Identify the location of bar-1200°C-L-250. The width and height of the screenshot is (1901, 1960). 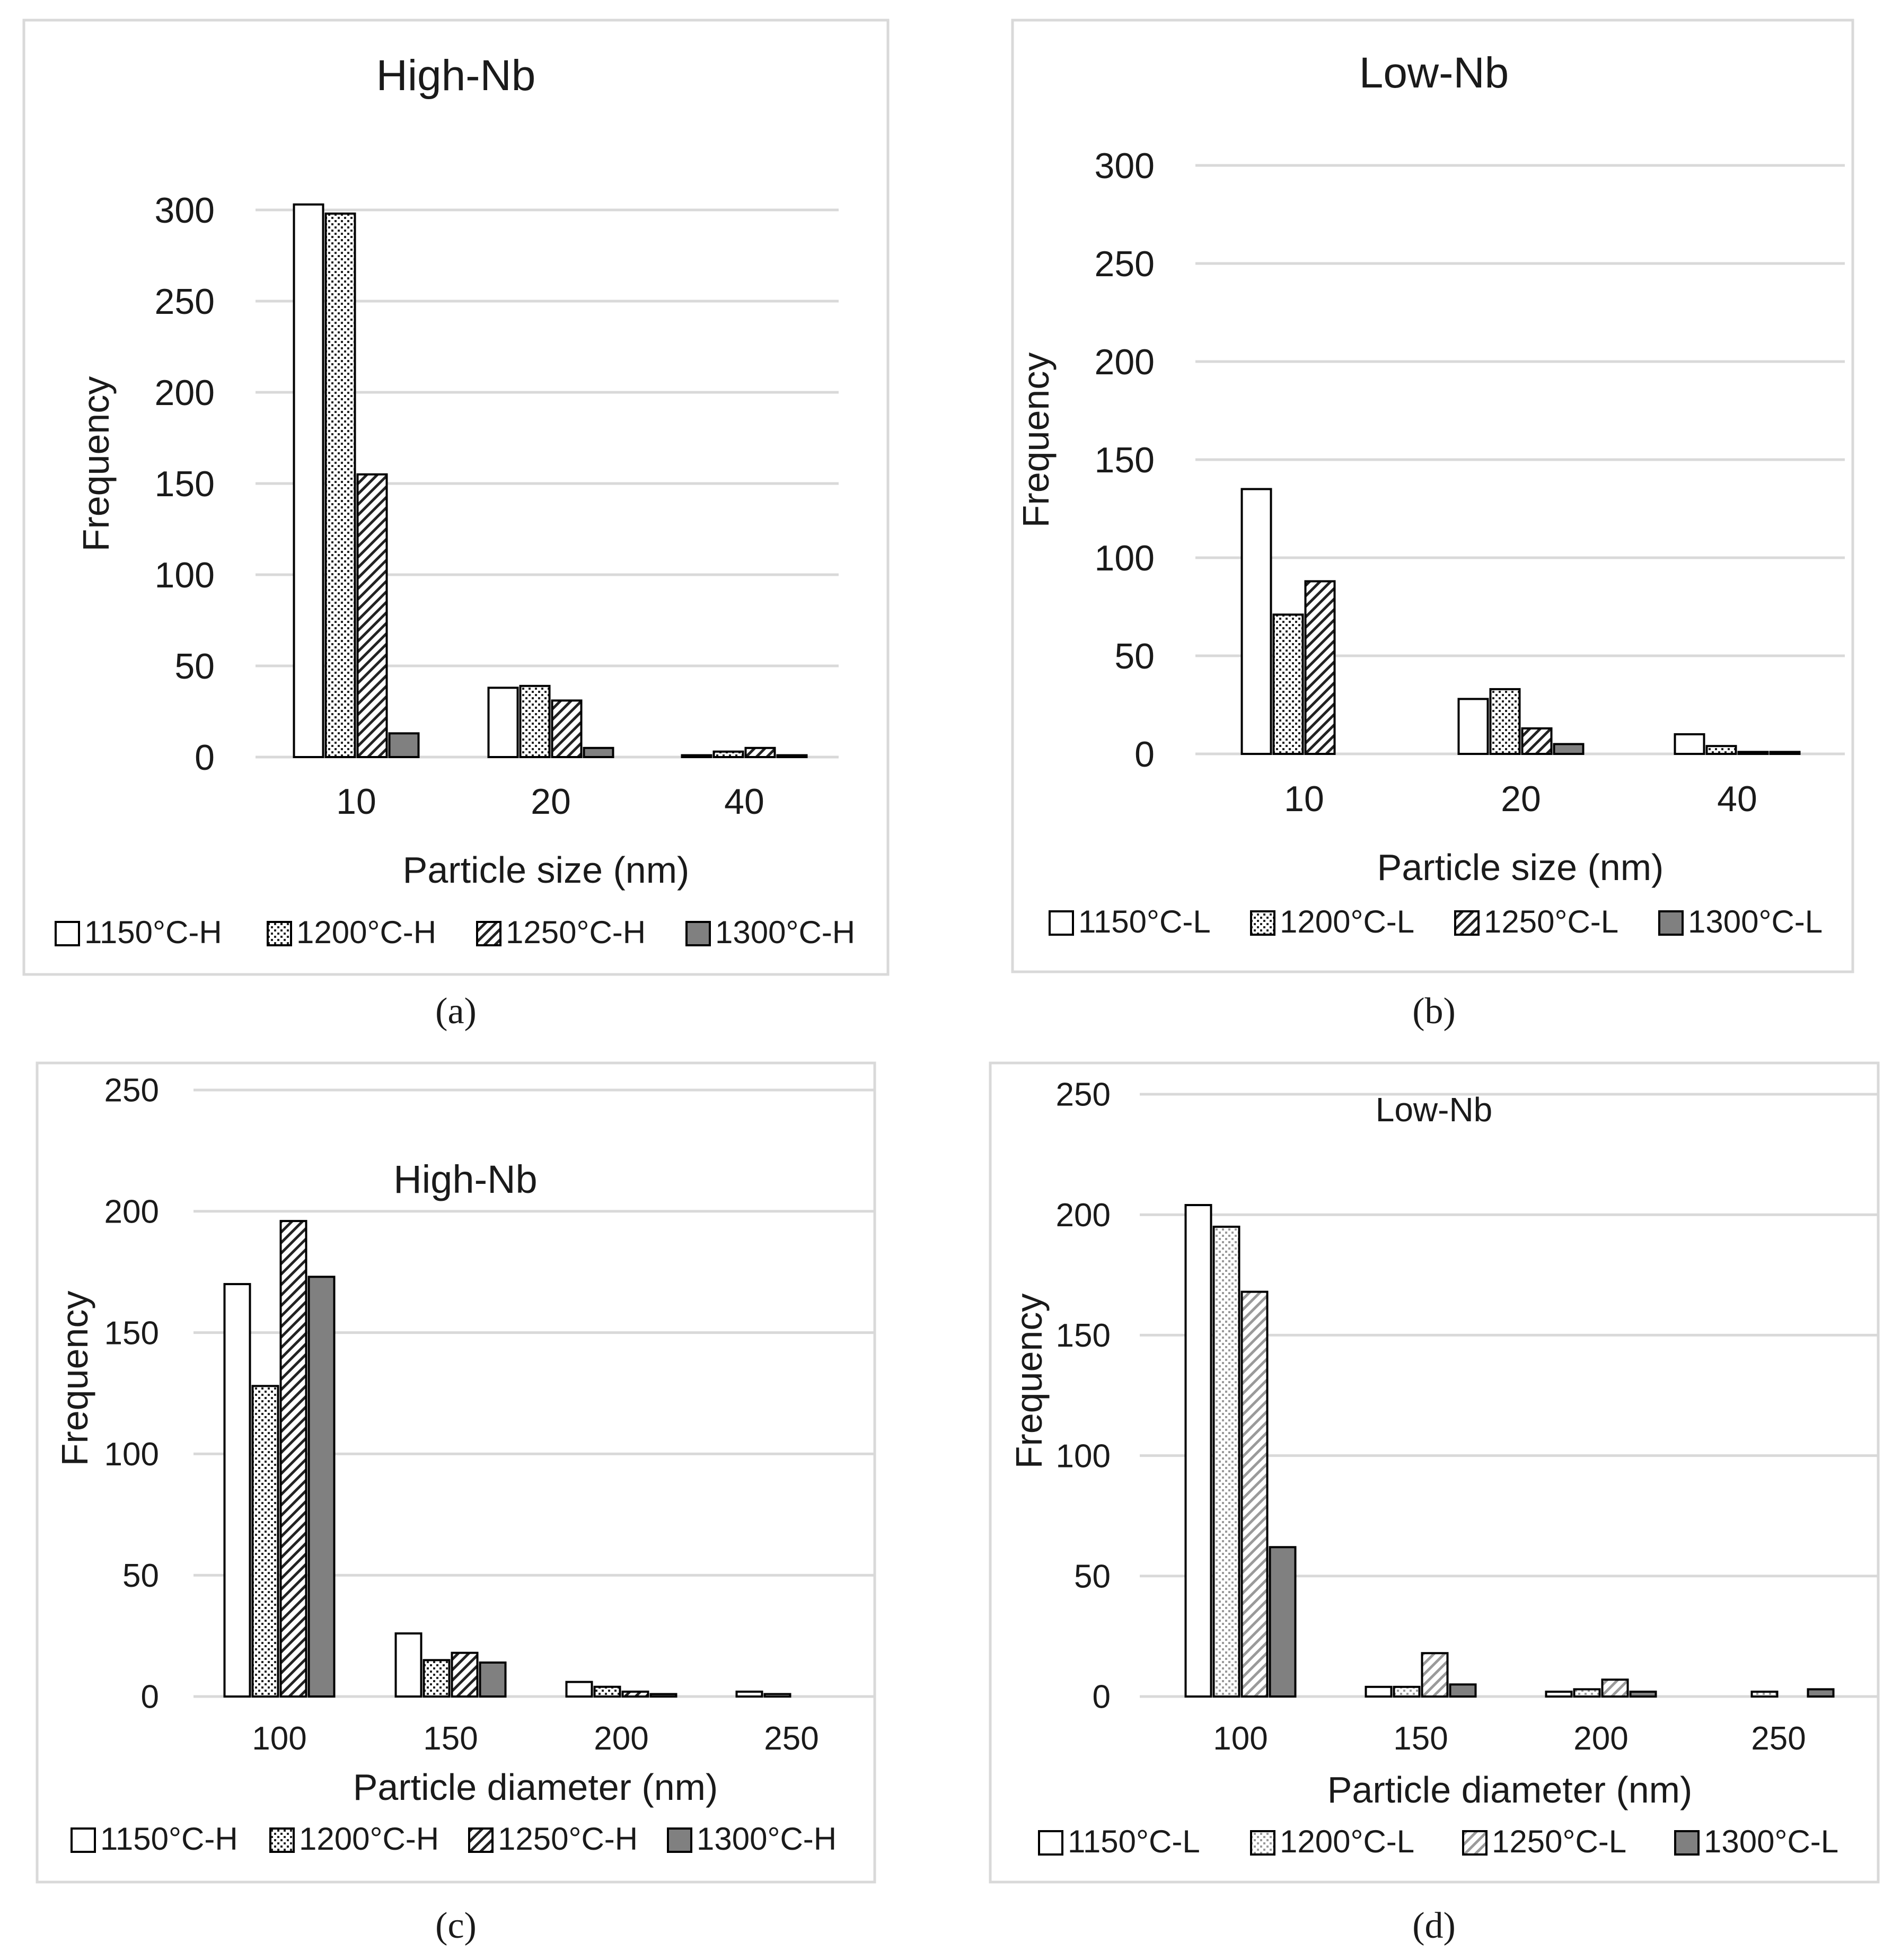
(1765, 1694).